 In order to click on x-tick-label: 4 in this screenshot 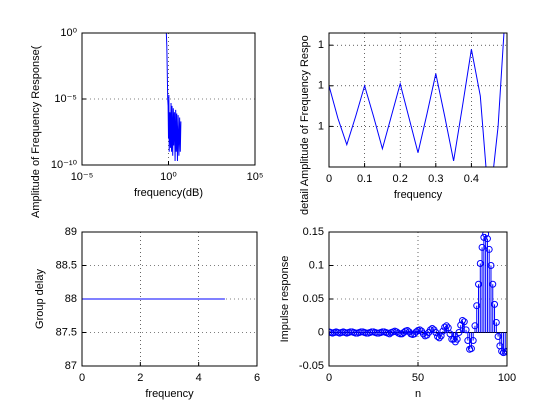, I will do `click(199, 378)`.